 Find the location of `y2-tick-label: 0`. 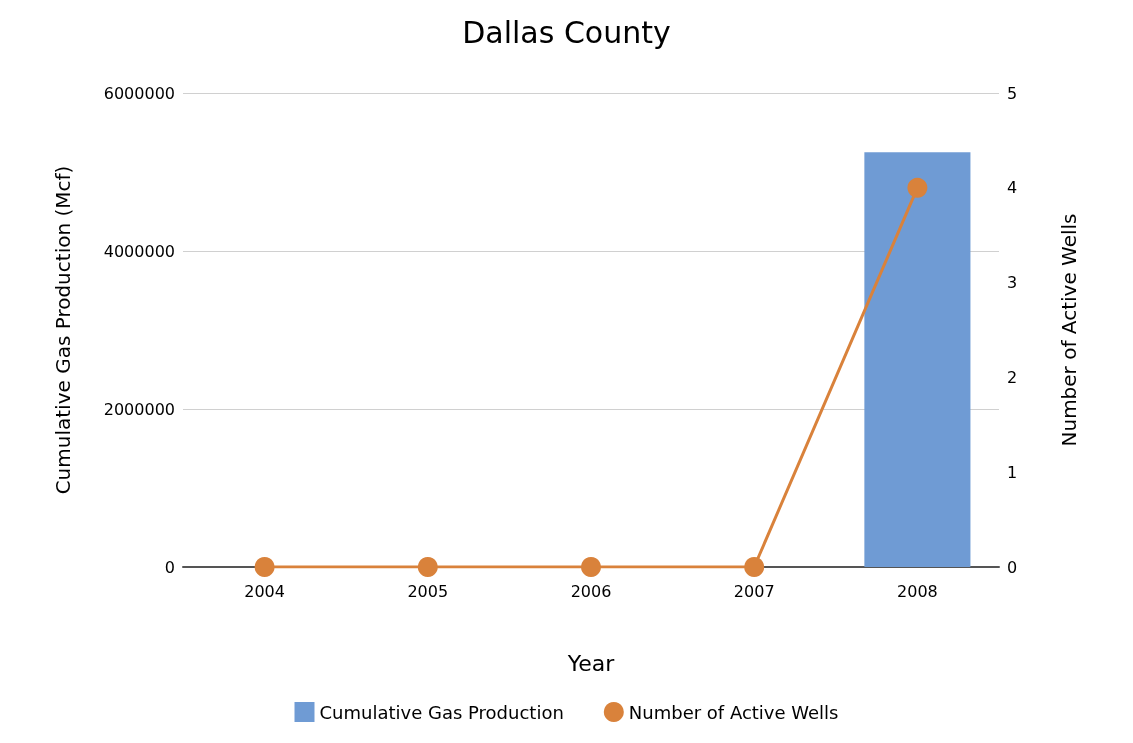

y2-tick-label: 0 is located at coordinates (1012, 567).